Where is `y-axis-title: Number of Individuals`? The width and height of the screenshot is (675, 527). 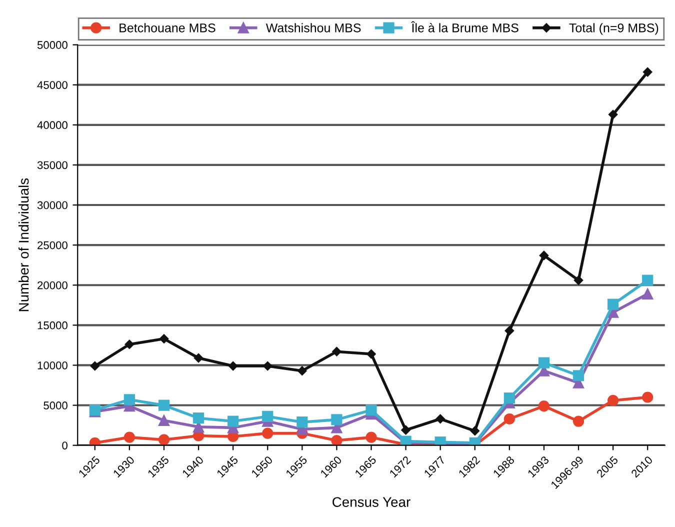 y-axis-title: Number of Individuals is located at coordinates (23, 245).